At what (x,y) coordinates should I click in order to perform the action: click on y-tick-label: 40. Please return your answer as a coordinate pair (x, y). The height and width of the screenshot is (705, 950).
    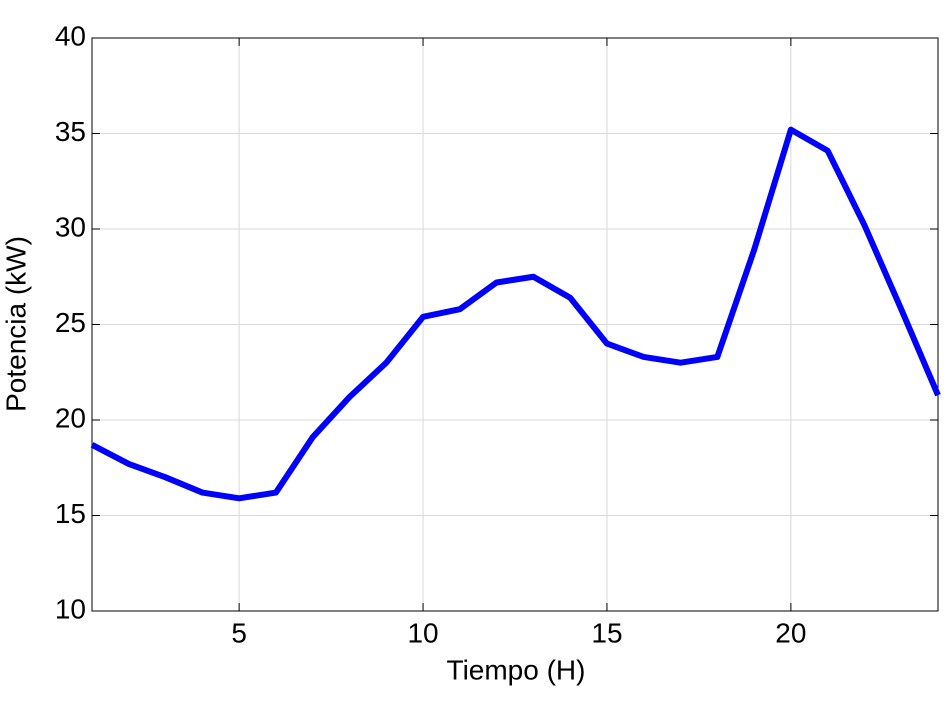
    Looking at the image, I should click on (70, 35).